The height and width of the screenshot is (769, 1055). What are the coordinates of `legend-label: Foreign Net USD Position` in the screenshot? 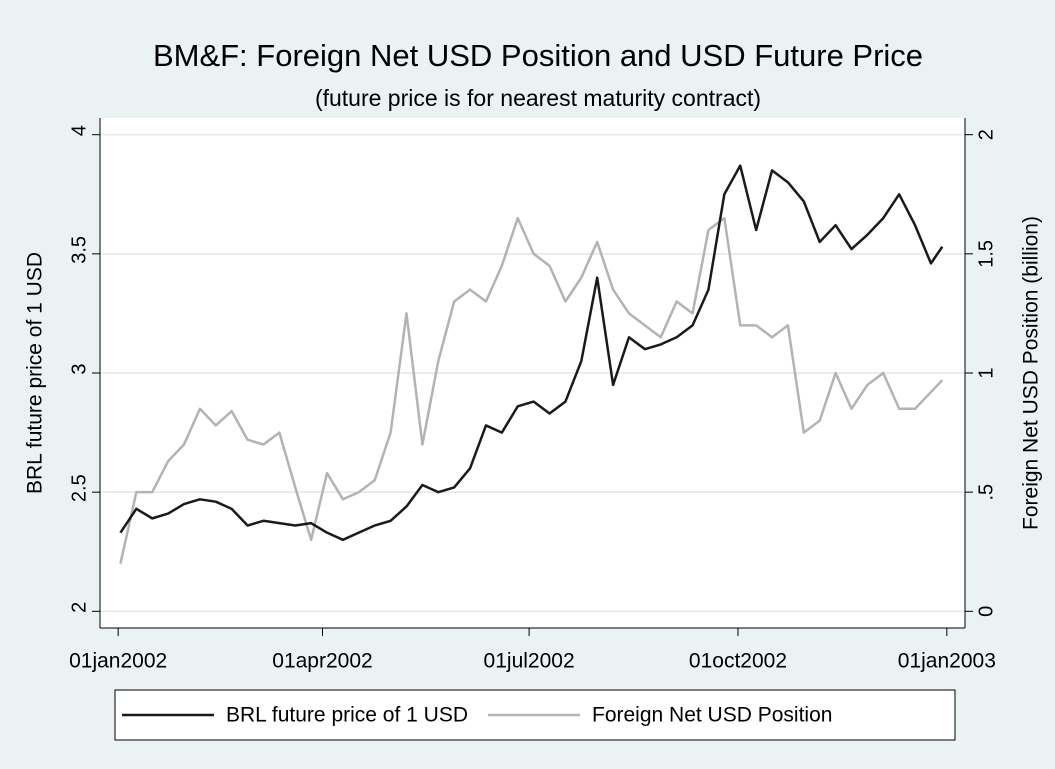 It's located at (712, 715).